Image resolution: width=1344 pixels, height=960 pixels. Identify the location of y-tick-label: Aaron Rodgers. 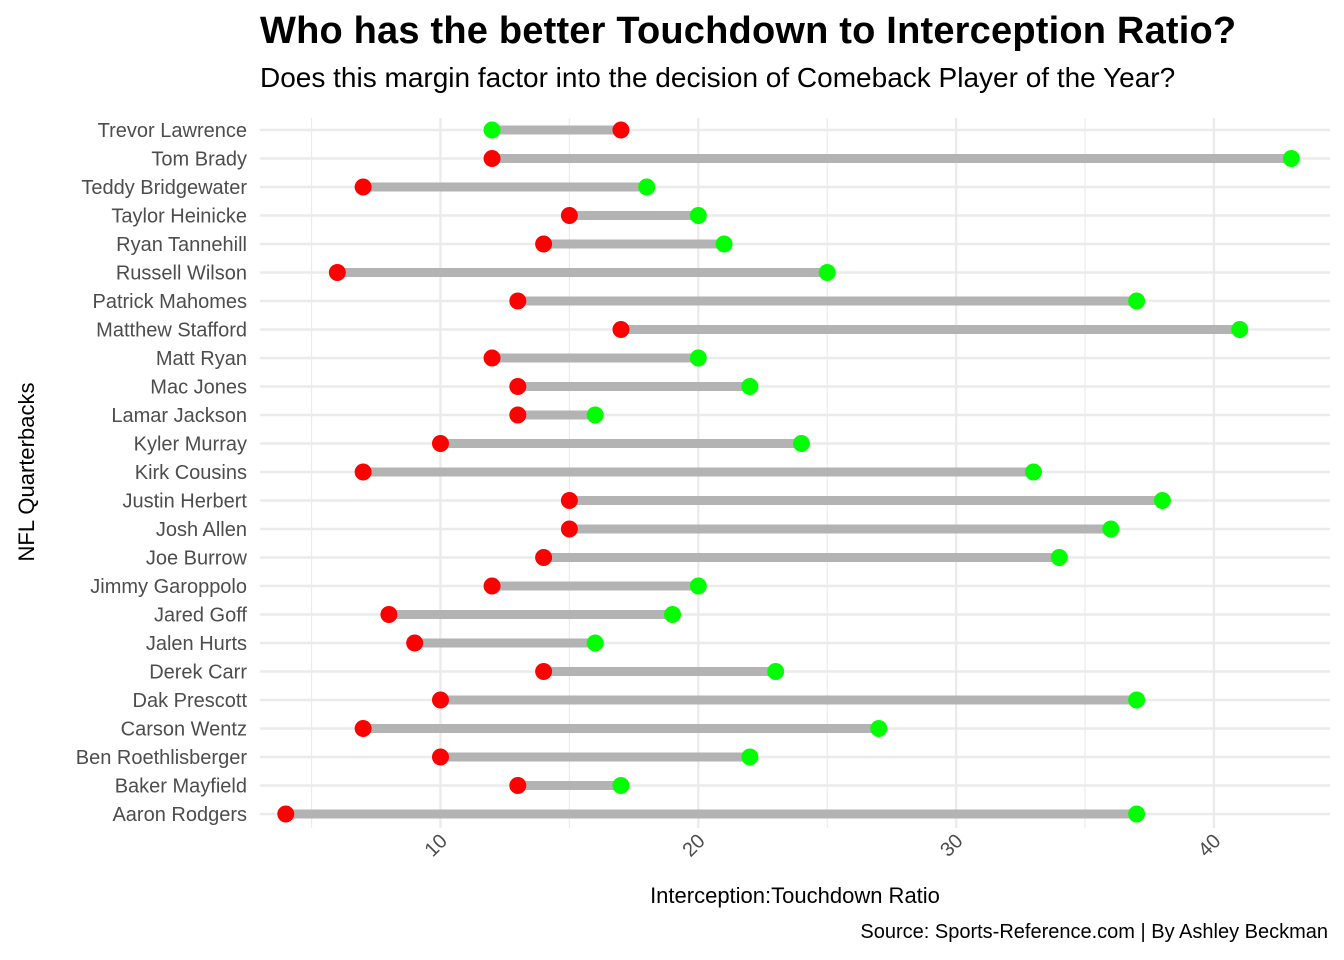
(179, 815).